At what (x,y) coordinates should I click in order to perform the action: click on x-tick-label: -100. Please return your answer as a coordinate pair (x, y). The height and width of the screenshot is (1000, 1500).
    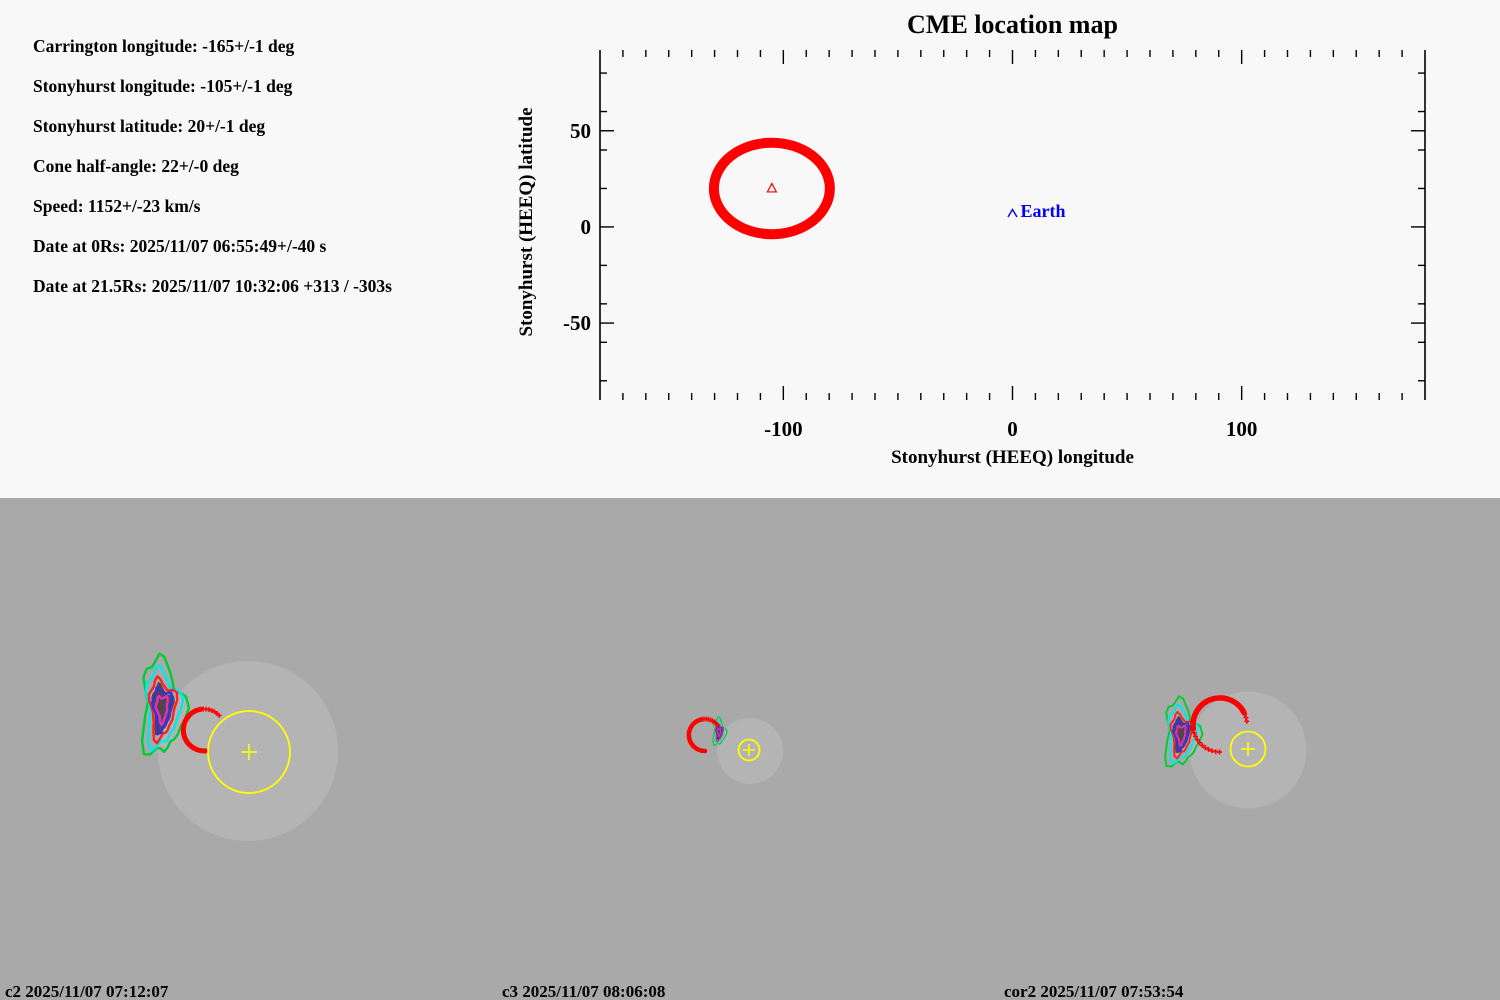
    Looking at the image, I should click on (783, 429).